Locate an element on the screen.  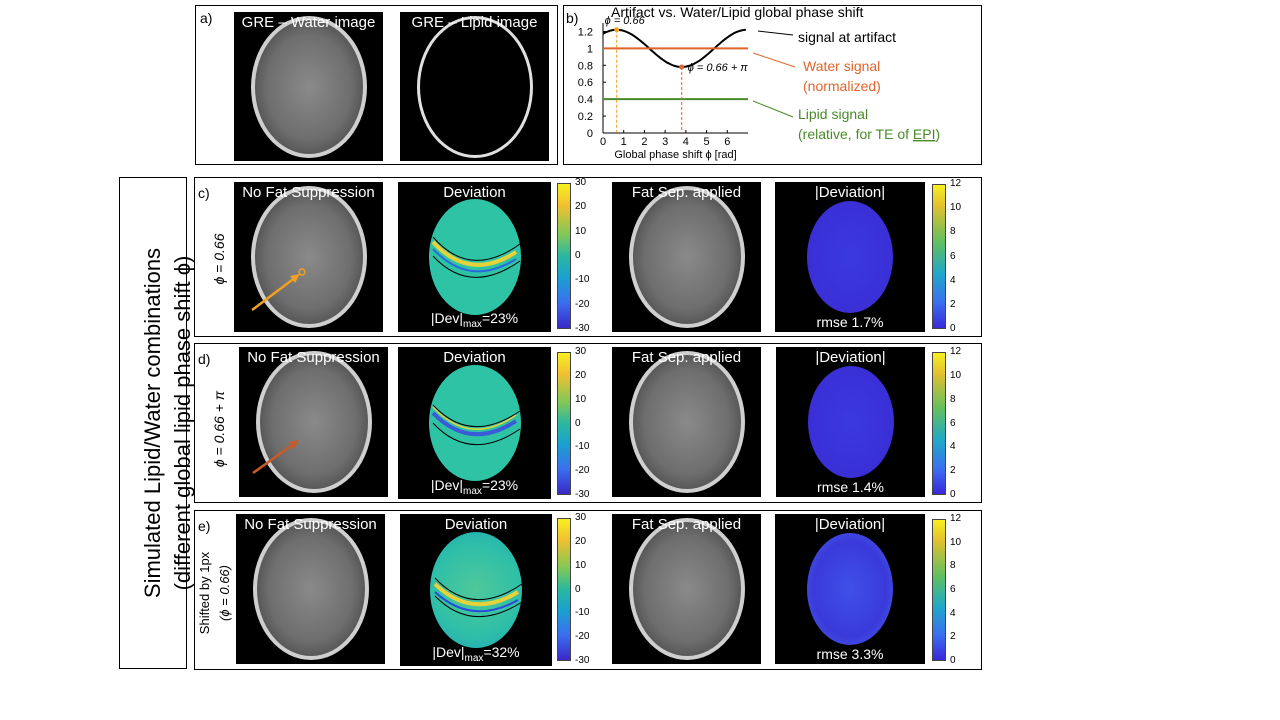
side-label-box is located at coordinates (153, 423).